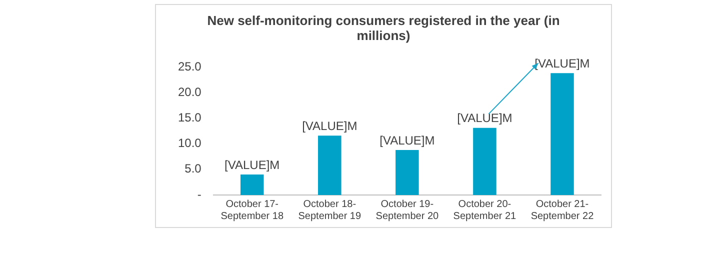 The width and height of the screenshot is (714, 262). I want to click on x-tick-label: October 21- September 22, so click(562, 210).